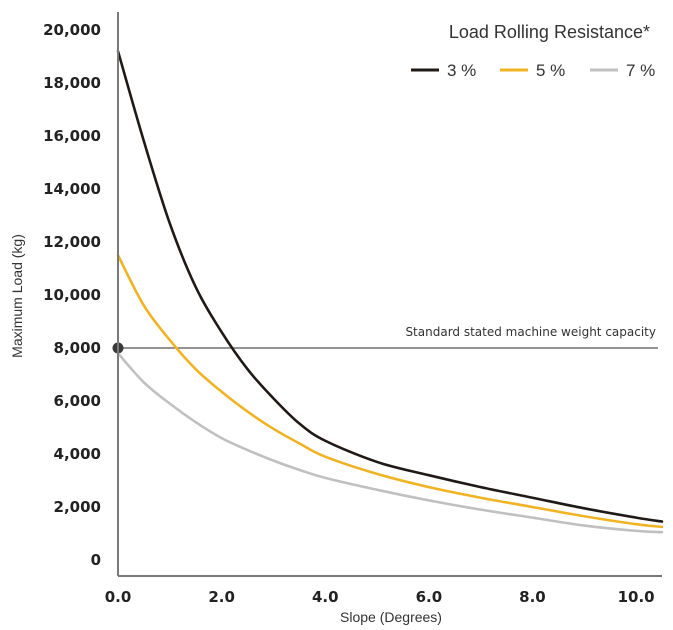 The width and height of the screenshot is (673, 630). Describe the element at coordinates (380, 597) in the screenshot. I see `x-tick-labels: 0.0 2.0 4.0 6.0 8.0 10.0` at that location.